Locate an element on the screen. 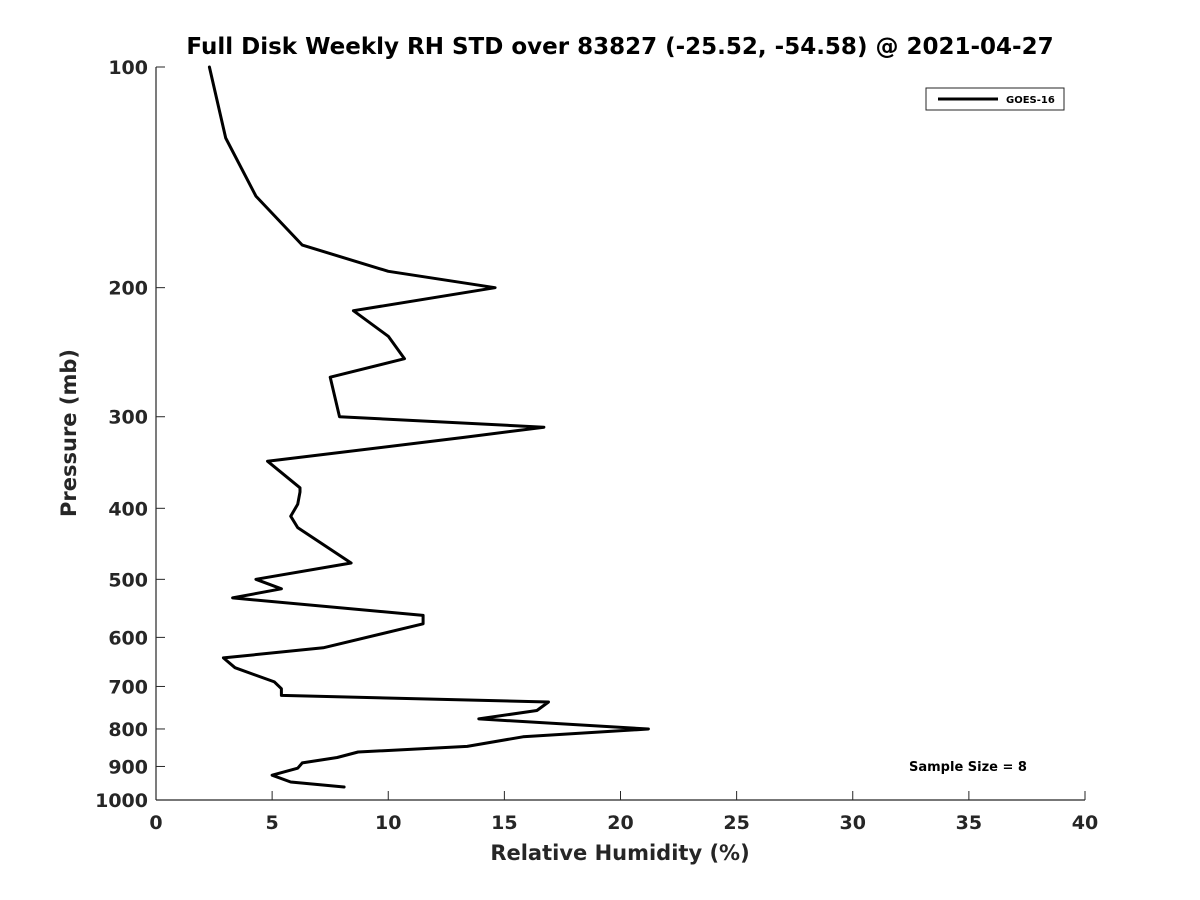 The width and height of the screenshot is (1200, 900). sample-size-annotation: Sample Size = 8 is located at coordinates (968, 767).